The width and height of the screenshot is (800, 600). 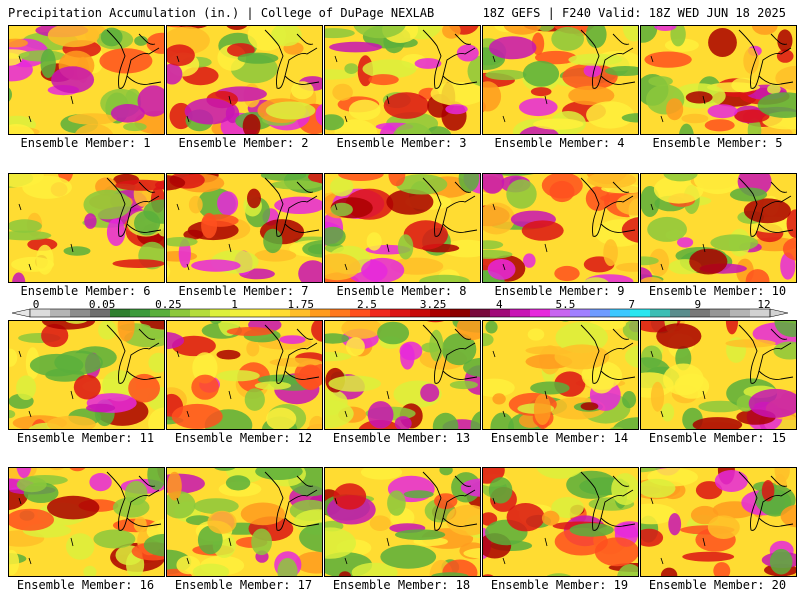 What do you see at coordinates (698, 304) in the screenshot?
I see `colorbar-tick-label: 9` at bounding box center [698, 304].